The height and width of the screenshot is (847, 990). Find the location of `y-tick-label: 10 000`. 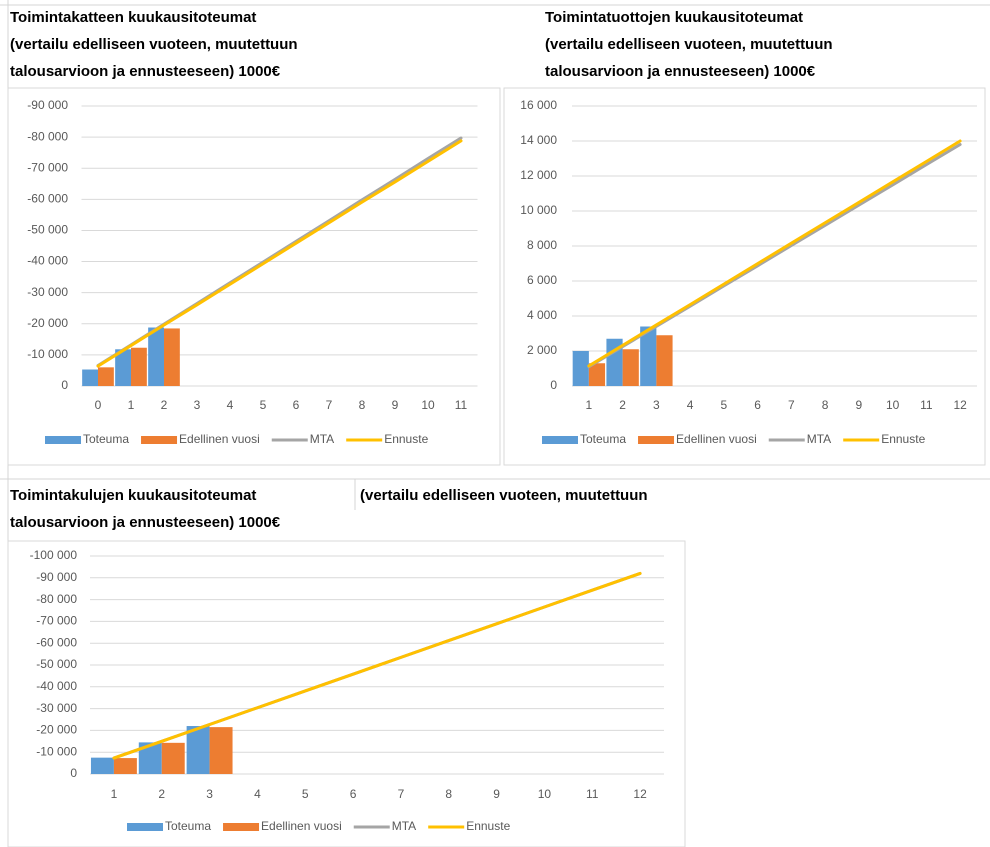

y-tick-label: 10 000 is located at coordinates (538, 210).